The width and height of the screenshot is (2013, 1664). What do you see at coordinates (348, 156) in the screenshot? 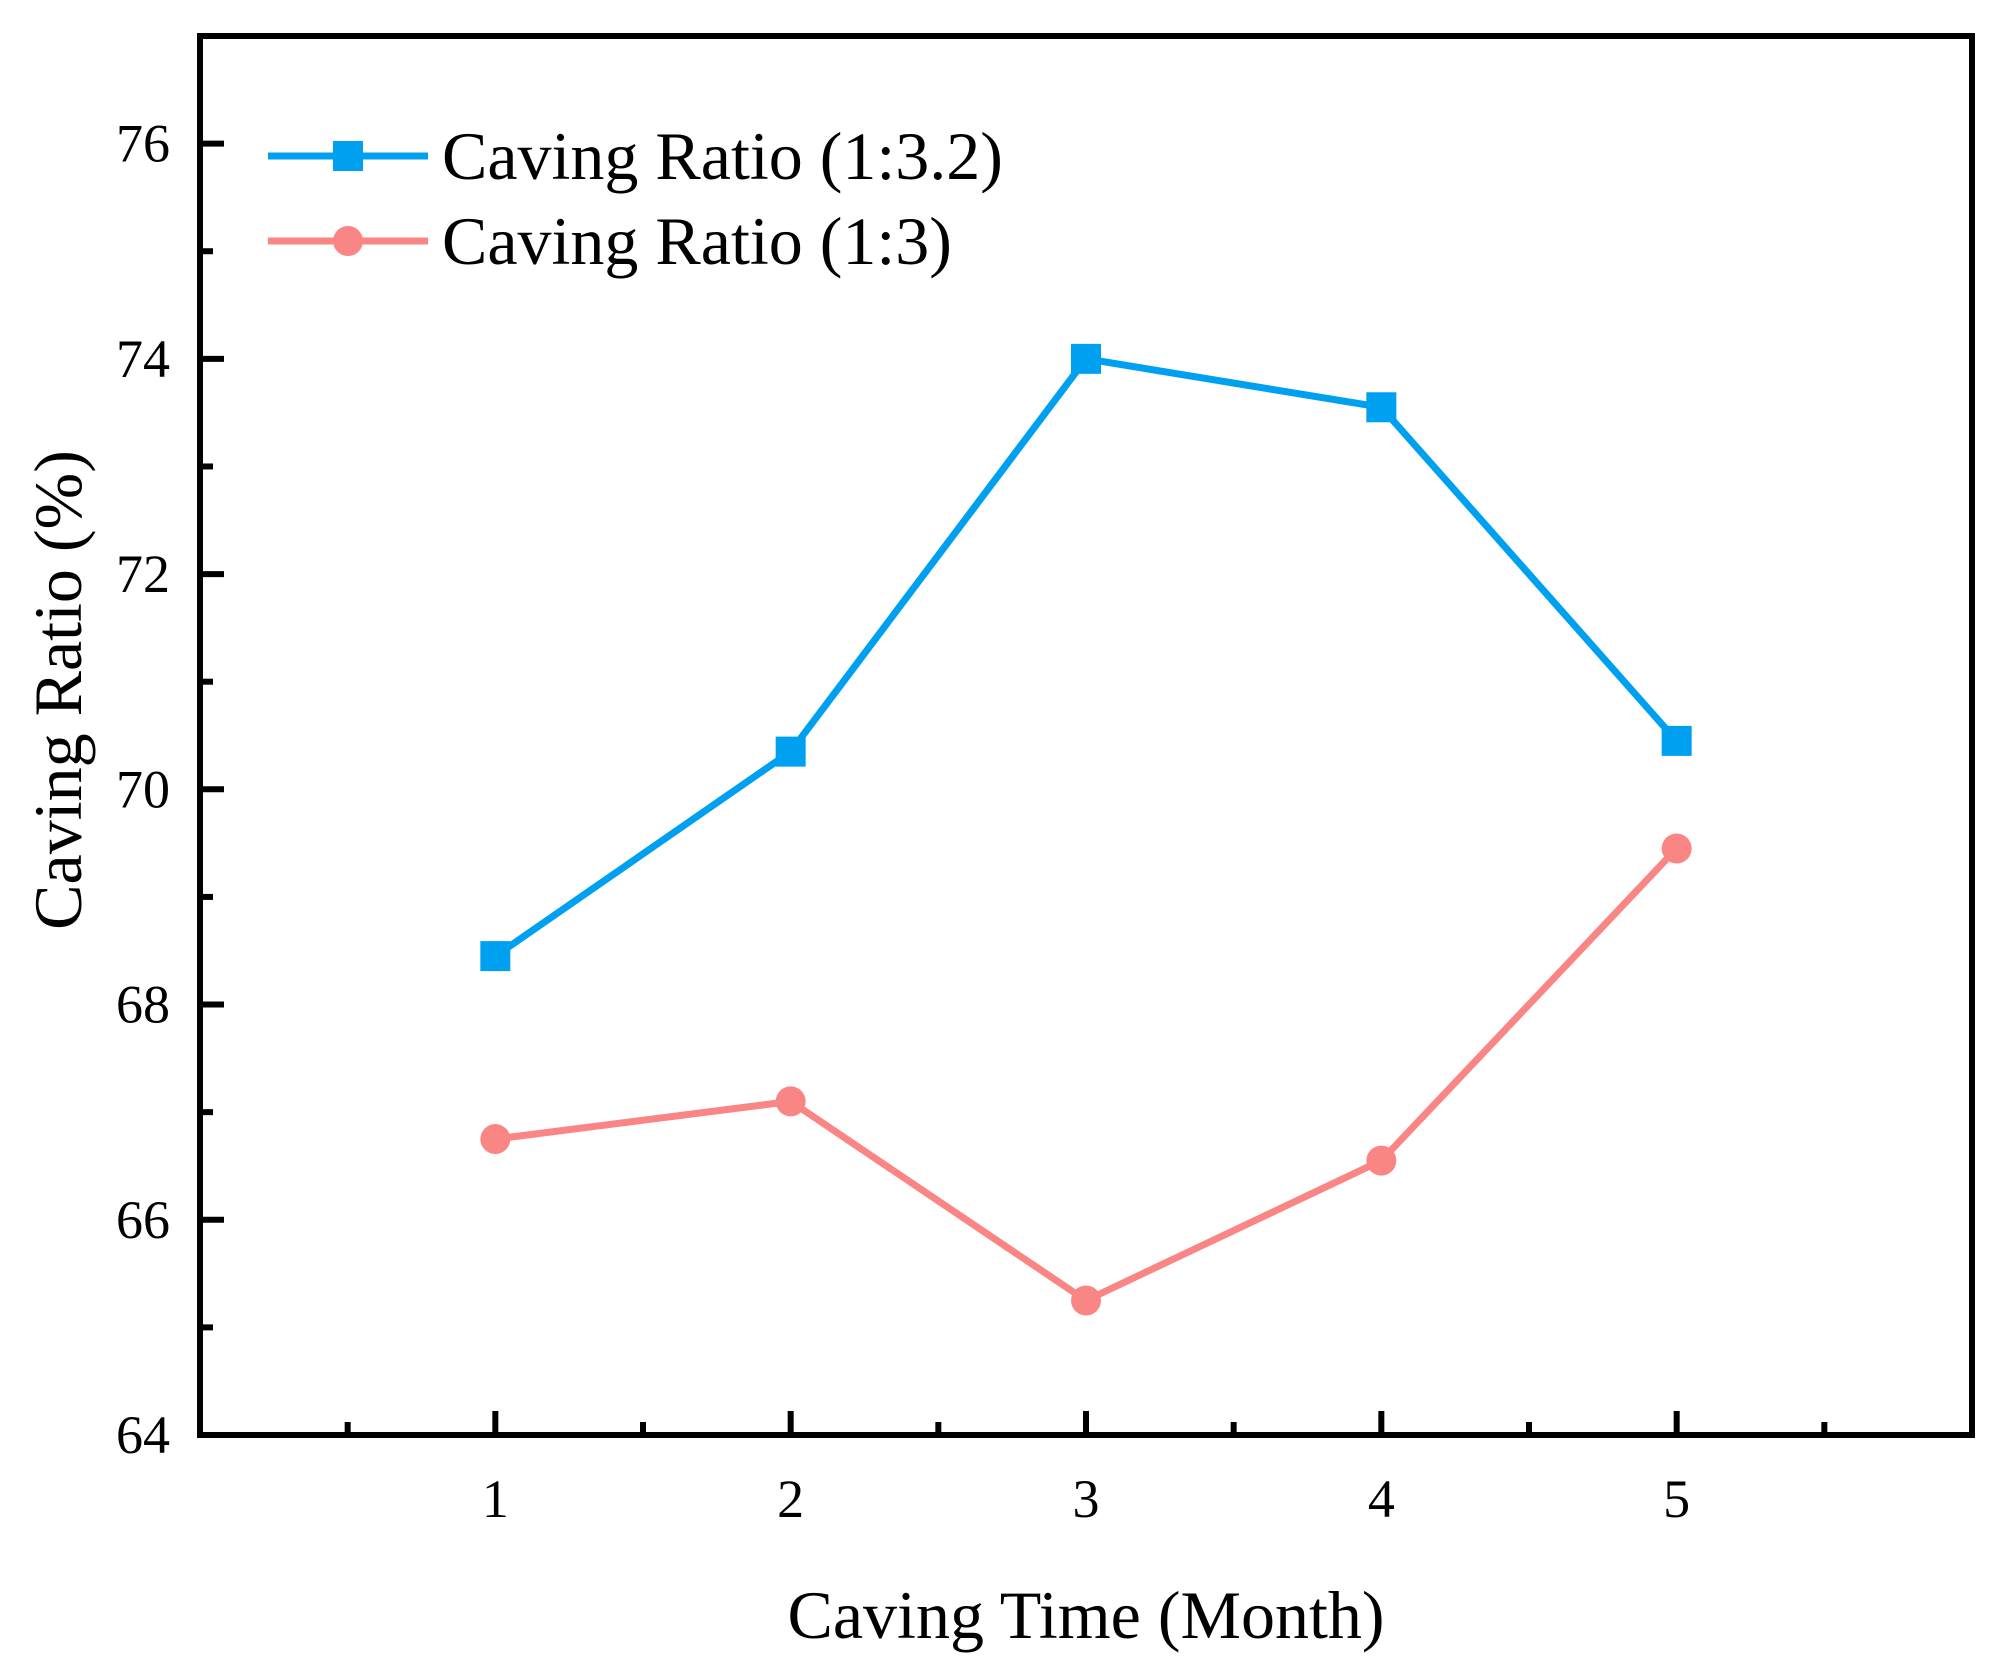
I see `legend-marker-square` at bounding box center [348, 156].